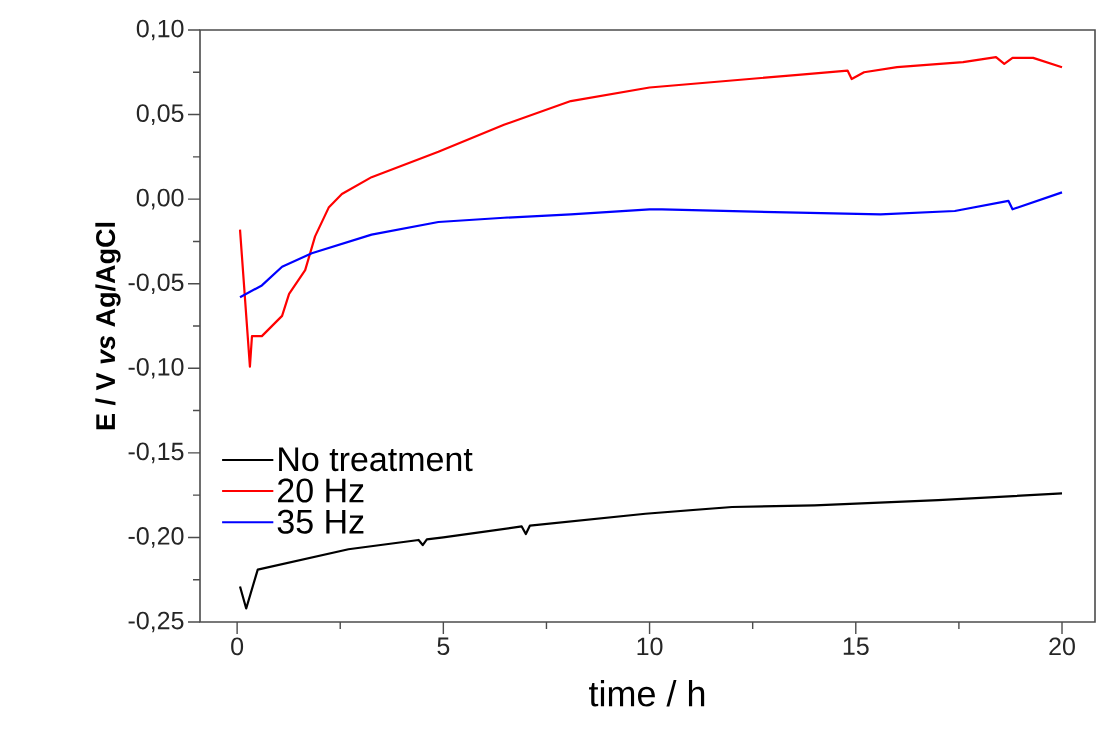  I want to click on legend-label: 35 Hz, so click(320, 521).